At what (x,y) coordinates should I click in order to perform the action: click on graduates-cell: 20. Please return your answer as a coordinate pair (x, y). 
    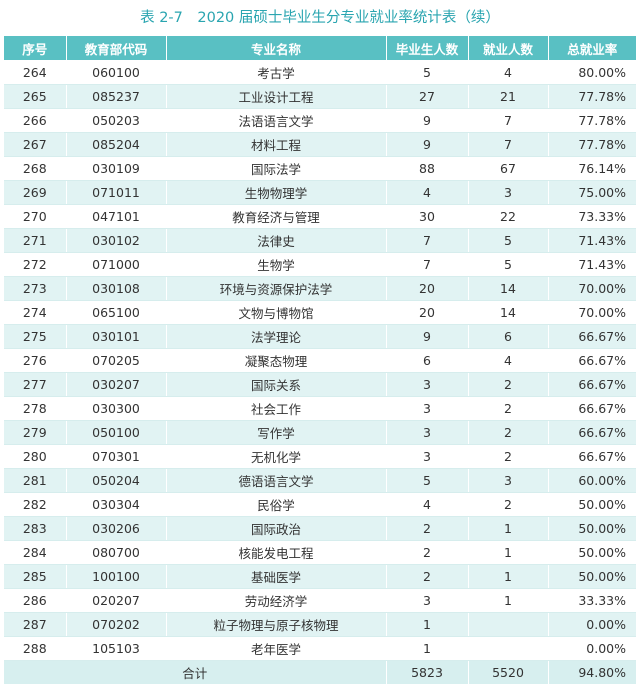
    Looking at the image, I should click on (427, 289).